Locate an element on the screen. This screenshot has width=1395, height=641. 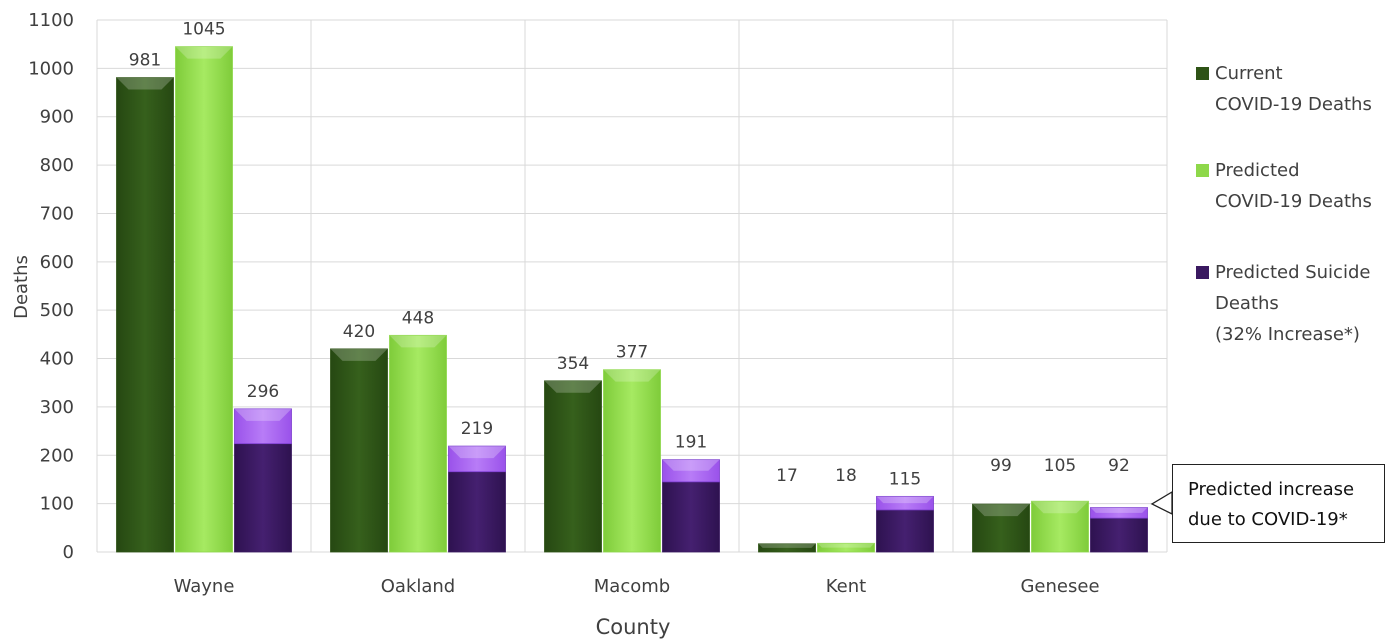
y-axis-ticks: 0 100 200 300 400 500 600 700 800 900 1000 1100 is located at coordinates (51, 286).